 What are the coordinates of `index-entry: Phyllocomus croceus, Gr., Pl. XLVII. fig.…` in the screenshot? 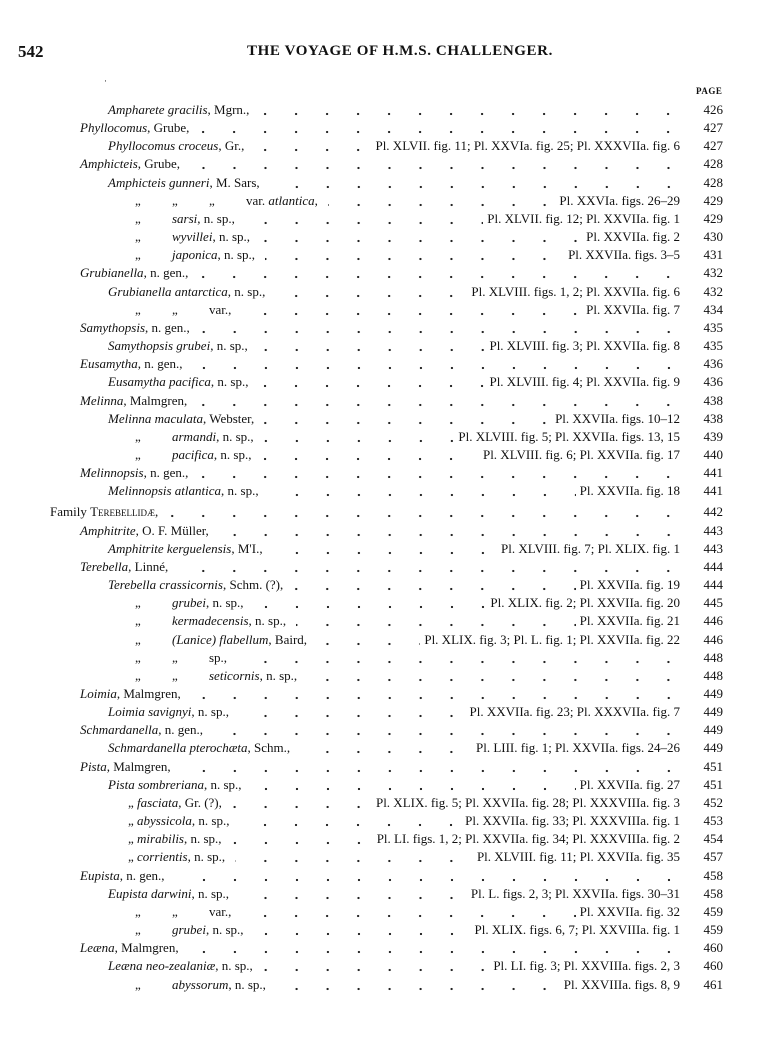 It's located at (388, 146).